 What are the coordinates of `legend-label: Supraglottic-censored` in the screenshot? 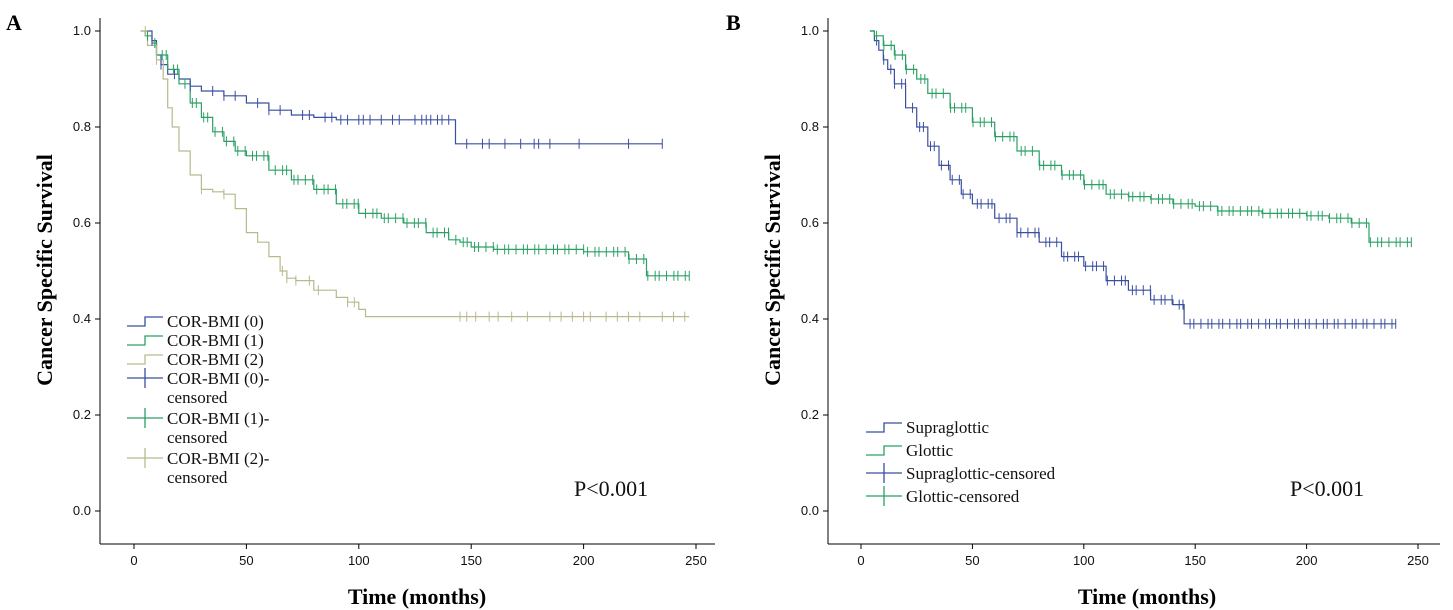 It's located at (981, 473).